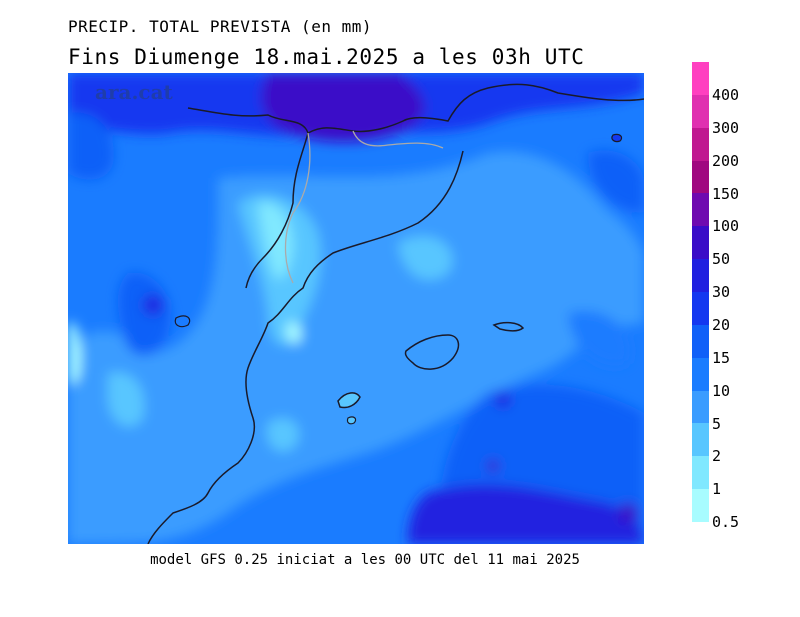  I want to click on colorbar-label: 10, so click(721, 390).